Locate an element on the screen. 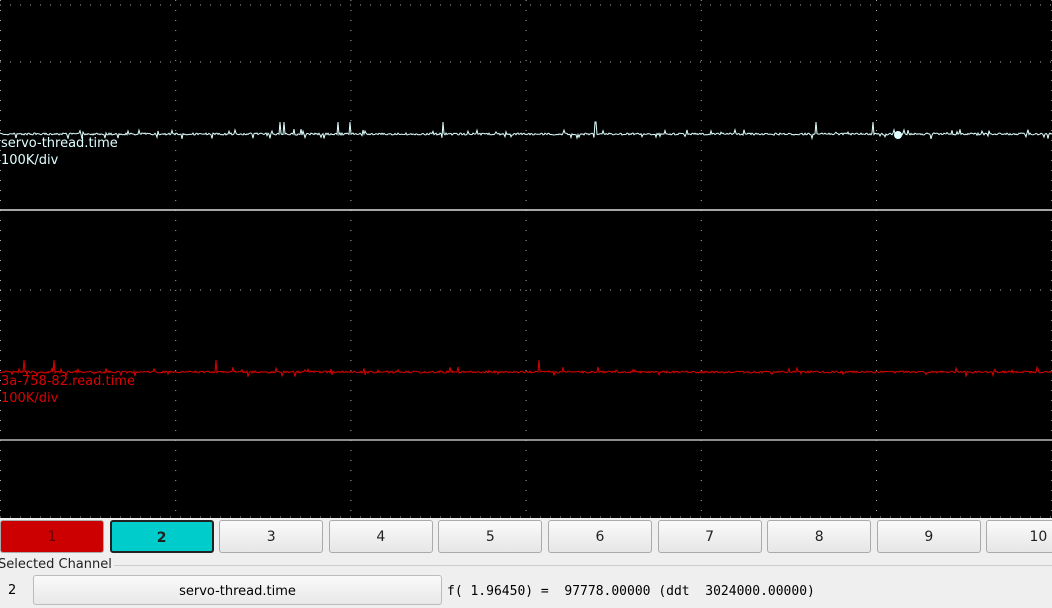  group-title: Selected Channel is located at coordinates (57, 564).